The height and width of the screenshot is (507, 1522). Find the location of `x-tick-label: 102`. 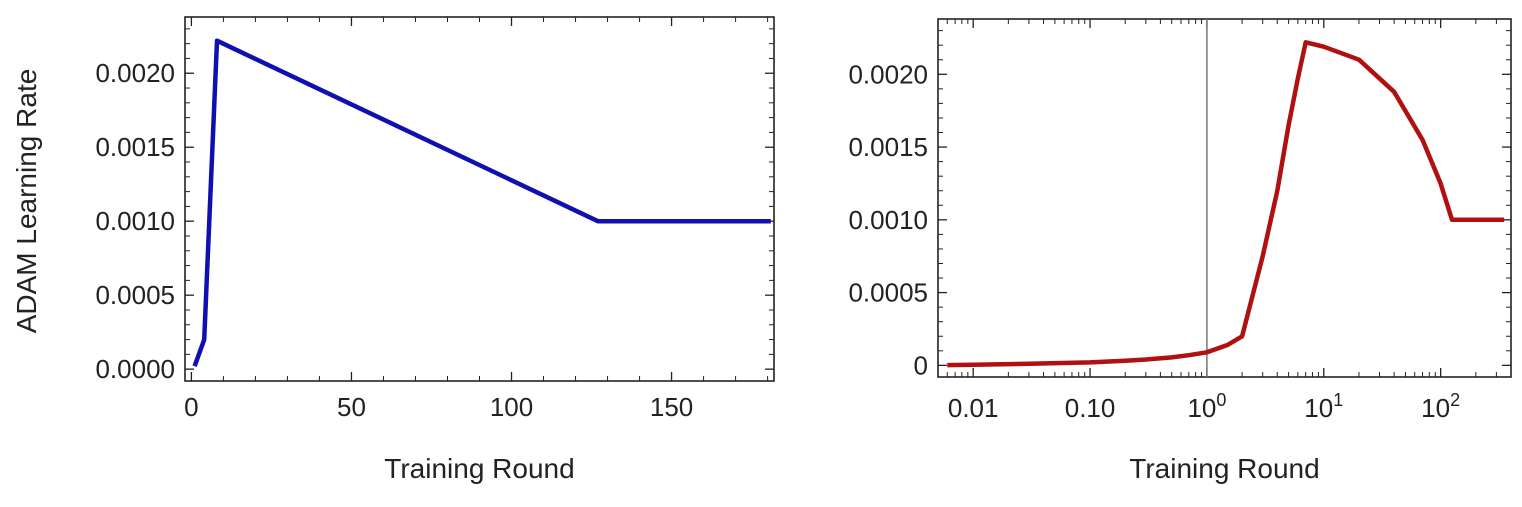

x-tick-label: 102 is located at coordinates (1440, 406).